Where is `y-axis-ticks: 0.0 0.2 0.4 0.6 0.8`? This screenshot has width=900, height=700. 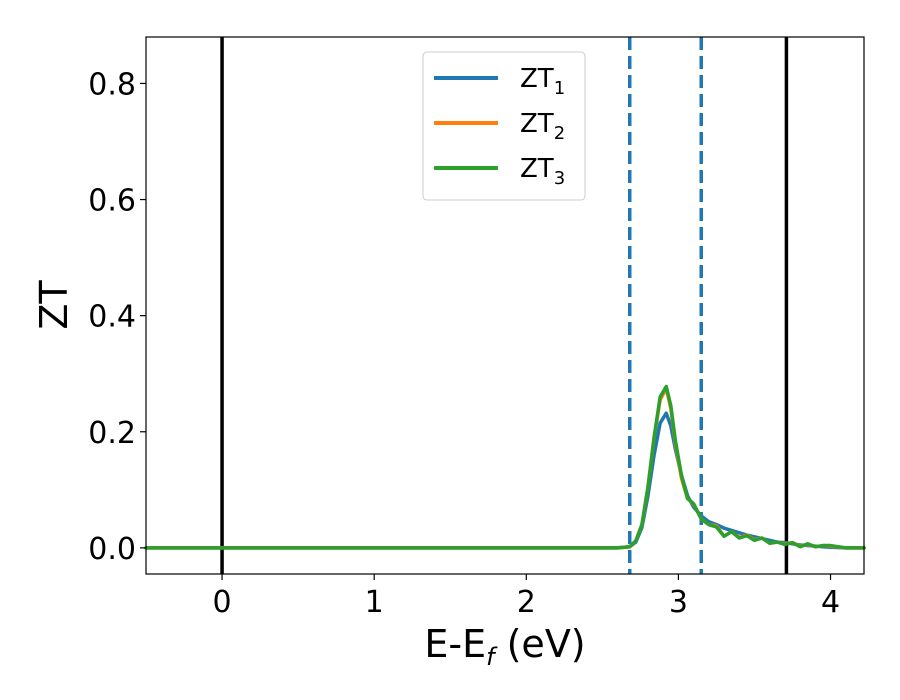 y-axis-ticks: 0.0 0.2 0.4 0.6 0.8 is located at coordinates (117, 317).